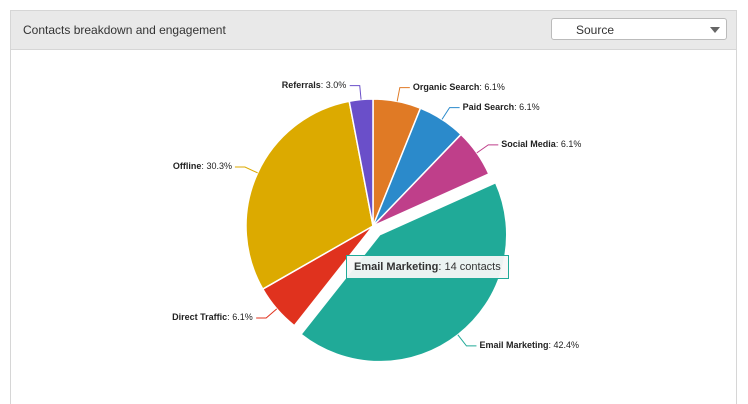  Describe the element at coordinates (187, 166) in the screenshot. I see `slice-name: Offline` at that location.